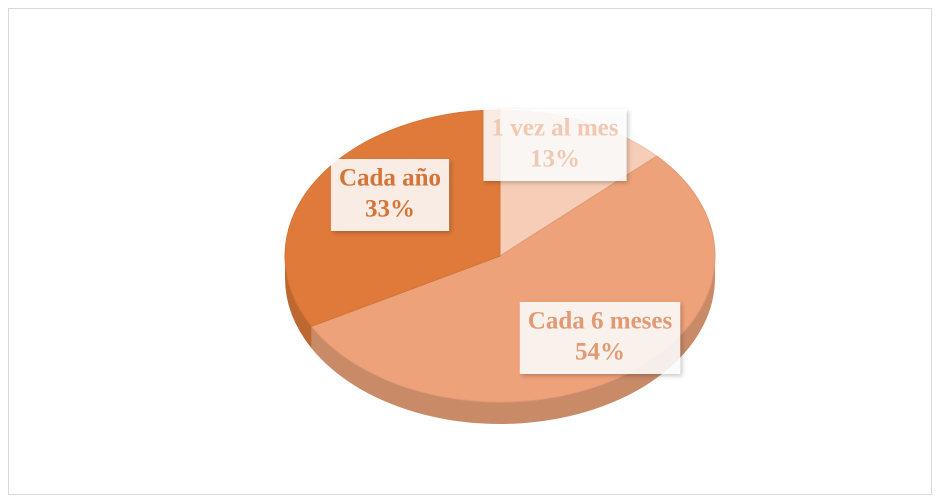 This screenshot has height=503, width=940. I want to click on label-value: 13%, so click(555, 159).